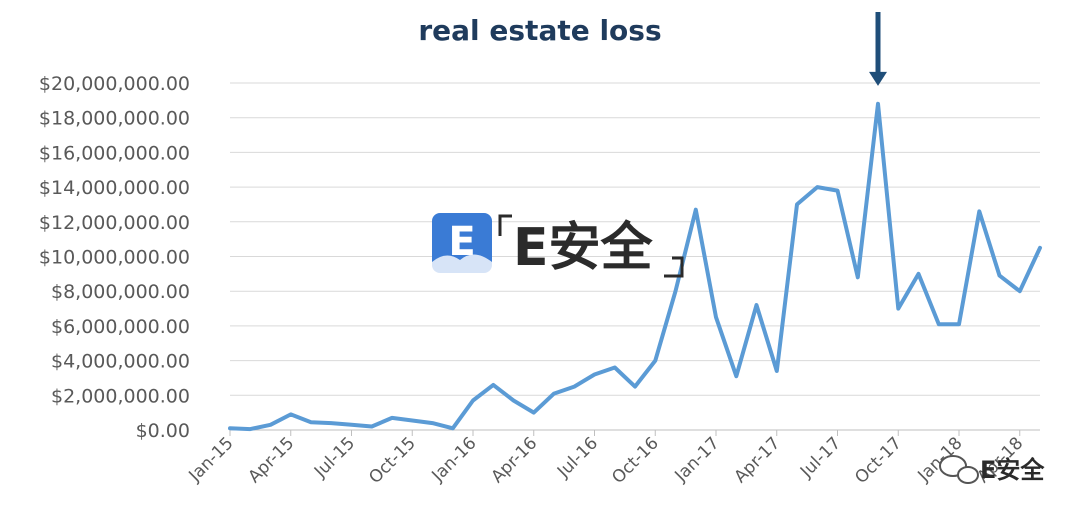  I want to click on x-tick-label: Apr-15, so click(271, 460).